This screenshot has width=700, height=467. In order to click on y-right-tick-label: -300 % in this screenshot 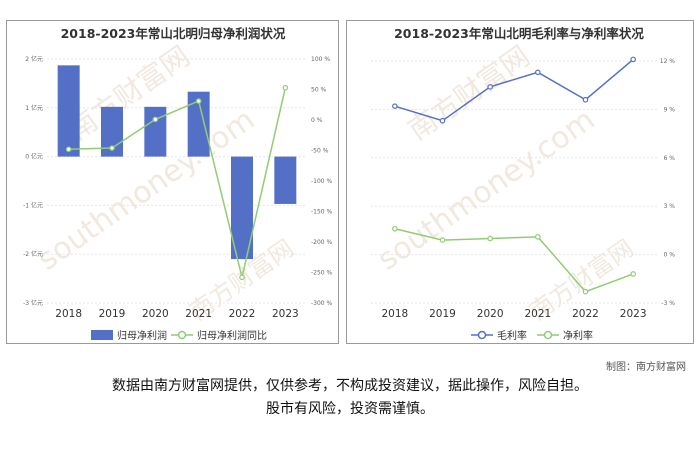, I will do `click(322, 303)`.